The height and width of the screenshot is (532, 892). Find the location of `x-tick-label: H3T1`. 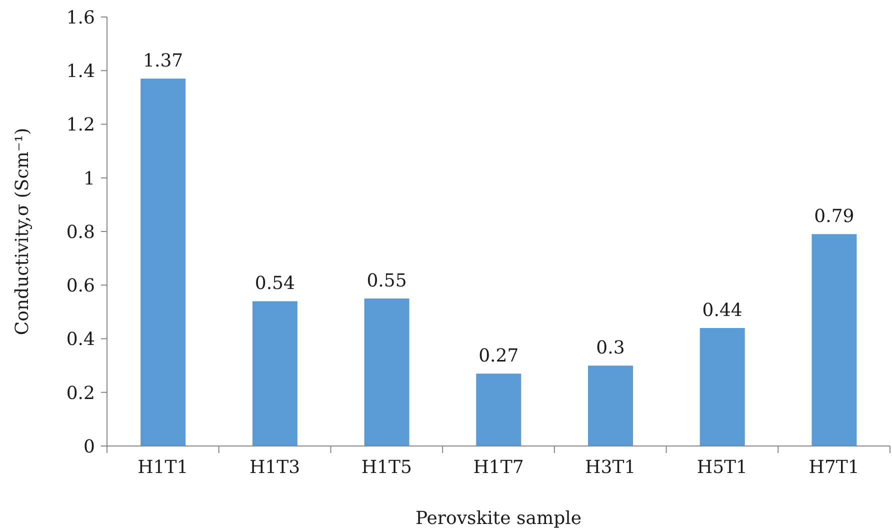

x-tick-label: H3T1 is located at coordinates (610, 467).